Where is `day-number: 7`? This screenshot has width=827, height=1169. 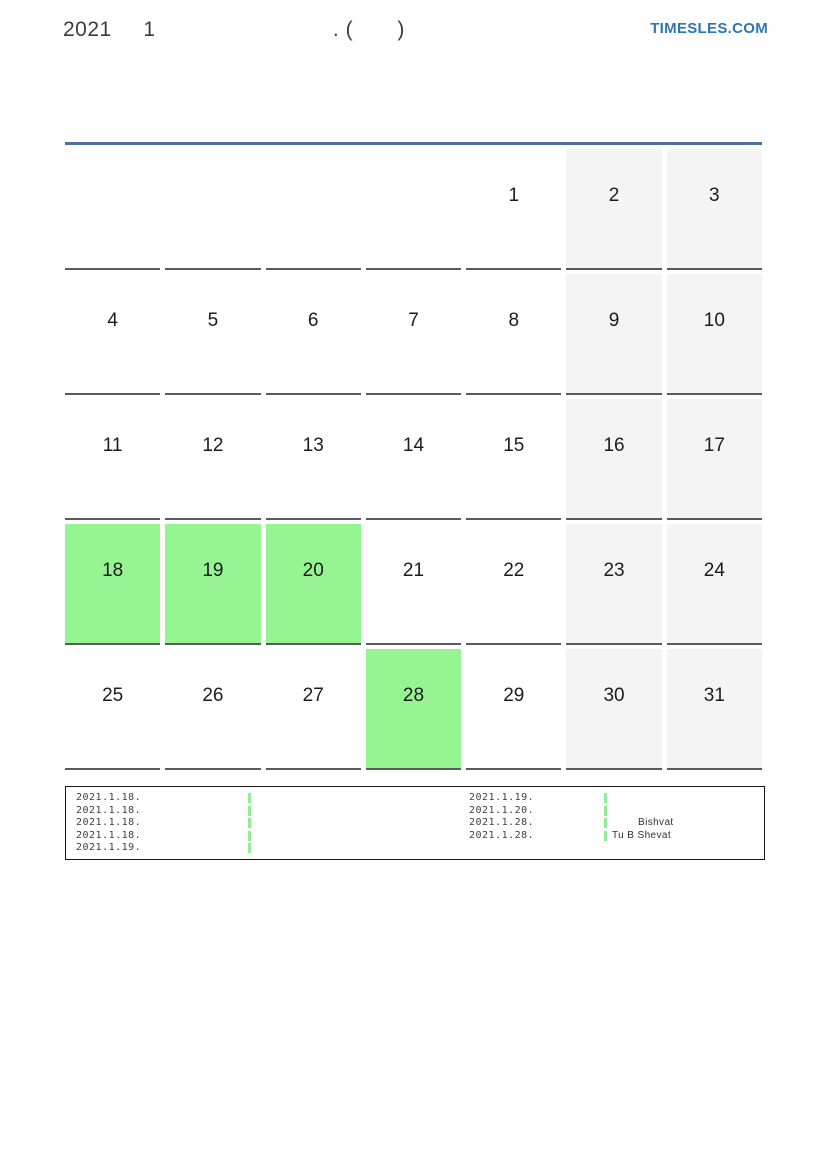 day-number: 7 is located at coordinates (413, 320).